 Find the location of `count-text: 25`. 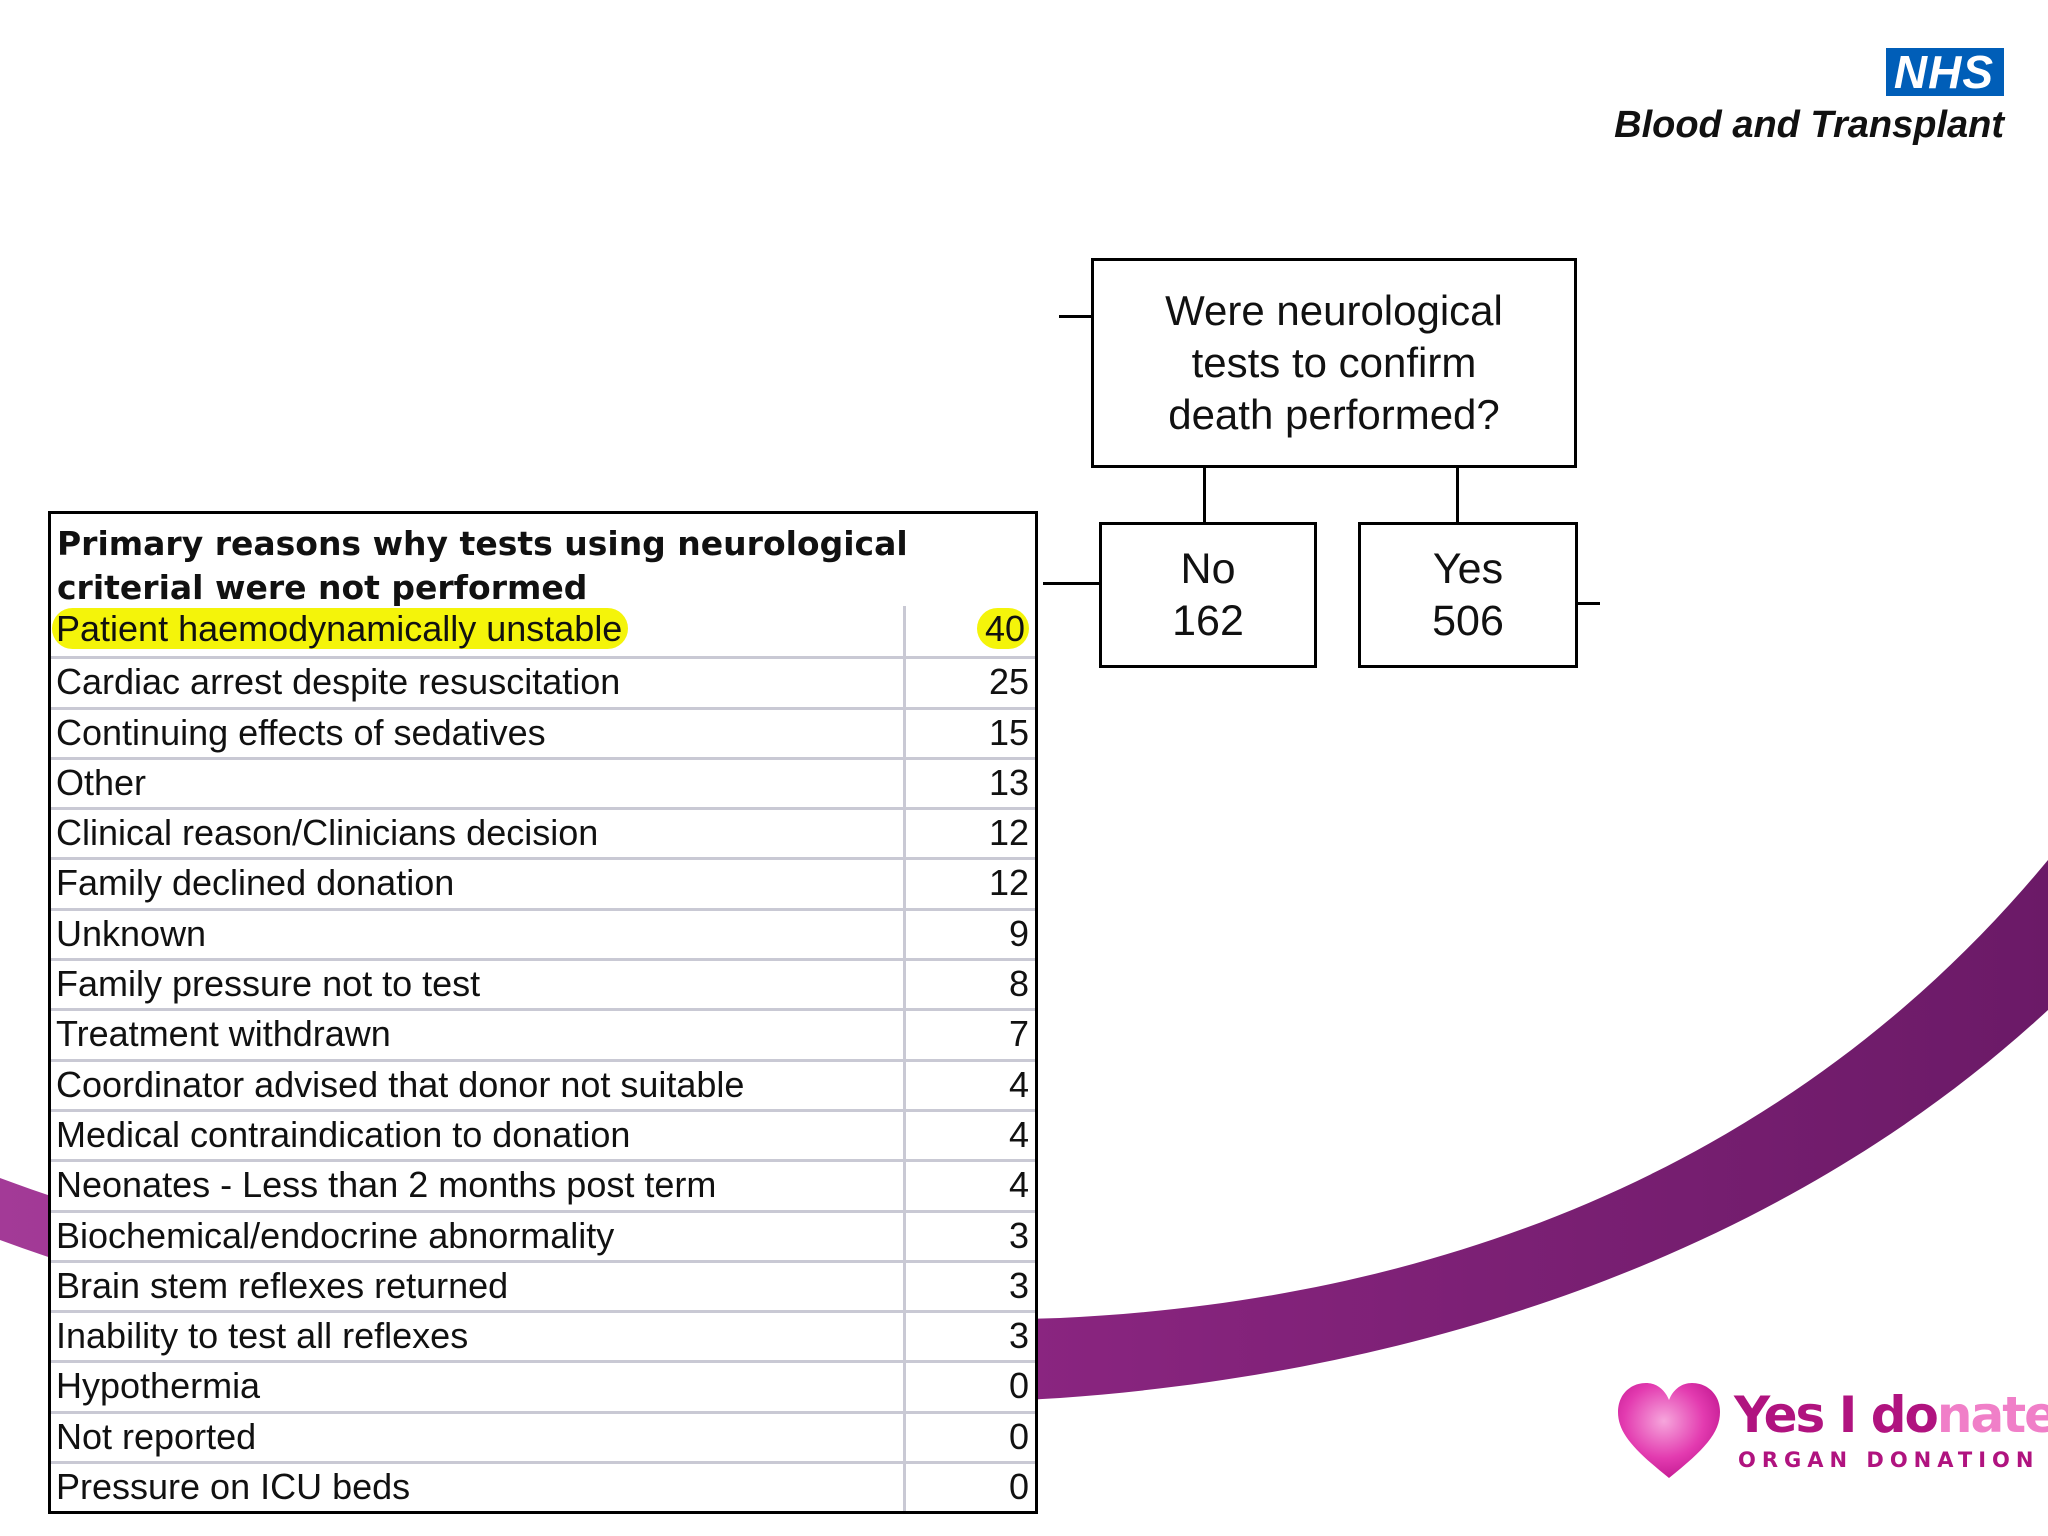

count-text: 25 is located at coordinates (1008, 682).